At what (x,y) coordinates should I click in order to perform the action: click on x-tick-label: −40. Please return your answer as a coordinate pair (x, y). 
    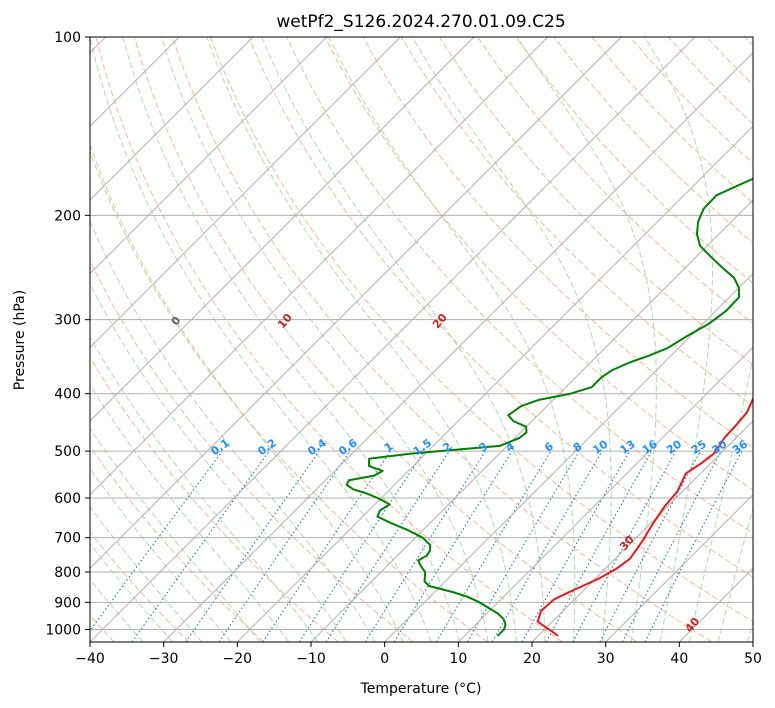
    Looking at the image, I should click on (90, 659).